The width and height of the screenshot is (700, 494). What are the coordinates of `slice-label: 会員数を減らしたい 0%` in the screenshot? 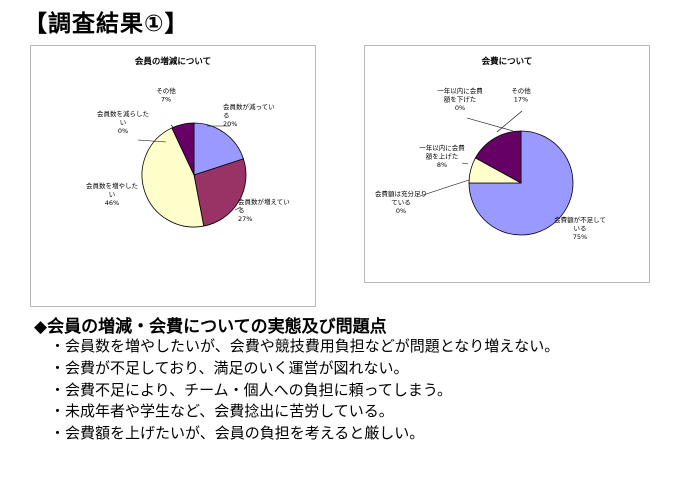 It's located at (123, 122).